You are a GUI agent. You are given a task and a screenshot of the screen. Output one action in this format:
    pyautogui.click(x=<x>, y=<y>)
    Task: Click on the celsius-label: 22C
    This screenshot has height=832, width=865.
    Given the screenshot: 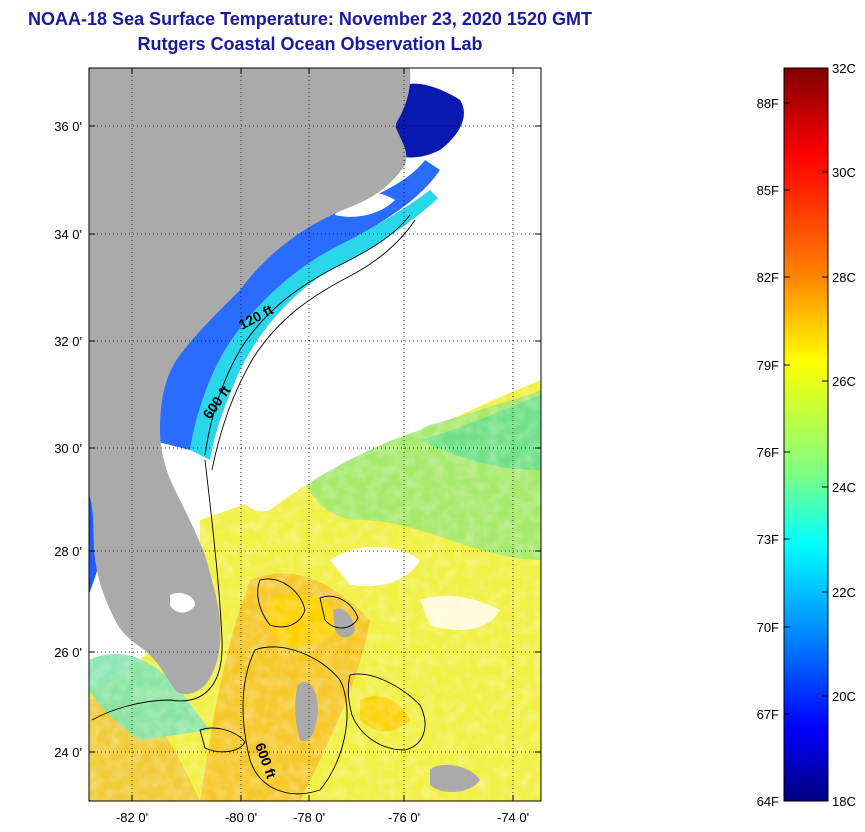 What is the action you would take?
    pyautogui.click(x=844, y=592)
    